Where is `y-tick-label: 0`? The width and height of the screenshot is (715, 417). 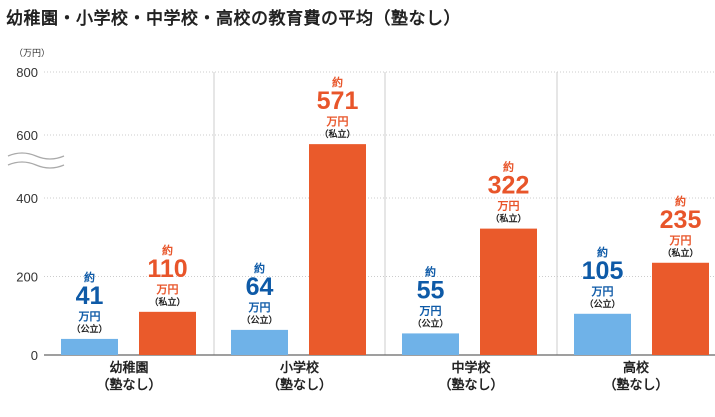 y-tick-label: 0 is located at coordinates (34, 355).